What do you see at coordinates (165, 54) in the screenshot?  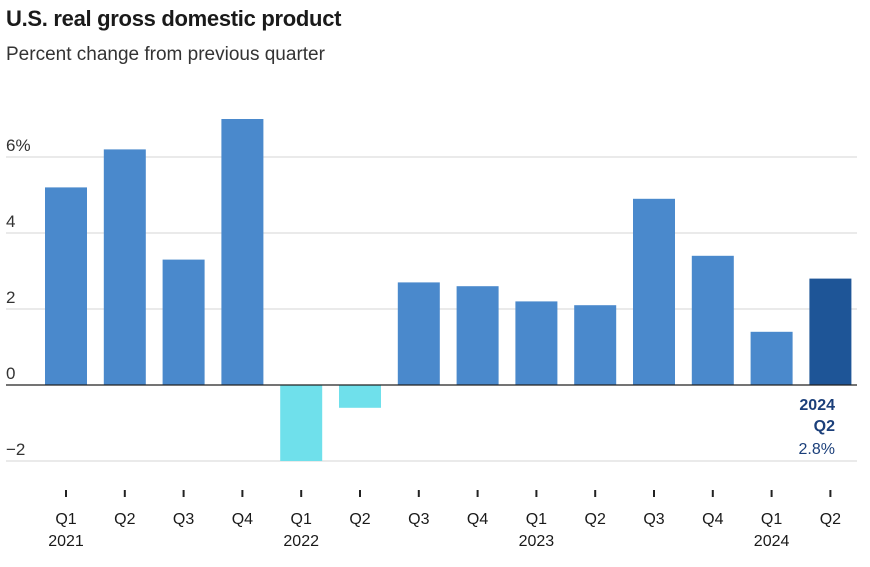 I see `chart-subtitle: Percent change from previous quarter` at bounding box center [165, 54].